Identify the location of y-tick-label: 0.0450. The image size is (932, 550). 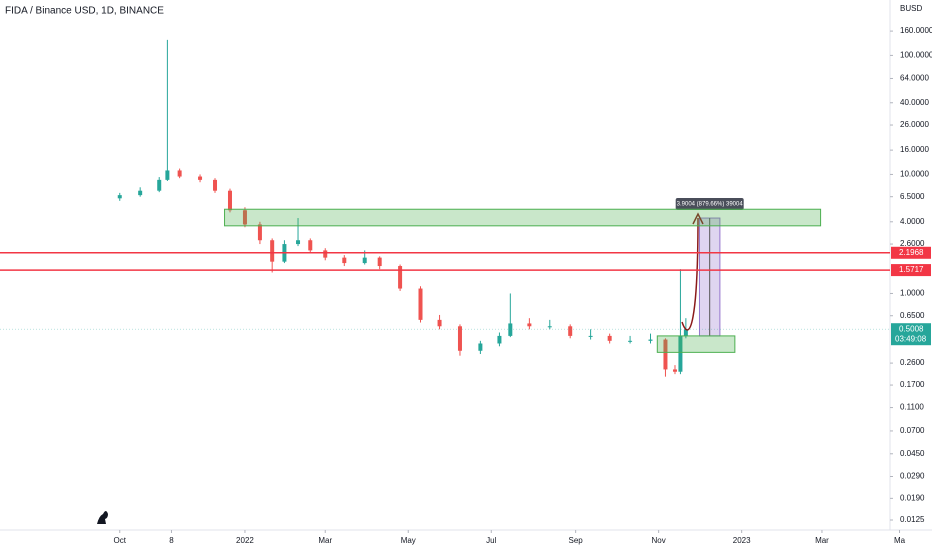
(912, 453).